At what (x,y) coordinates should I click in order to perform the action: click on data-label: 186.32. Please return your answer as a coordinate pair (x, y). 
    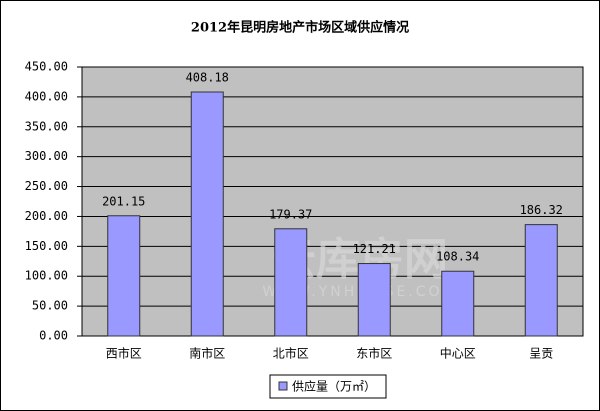
    Looking at the image, I should click on (541, 210).